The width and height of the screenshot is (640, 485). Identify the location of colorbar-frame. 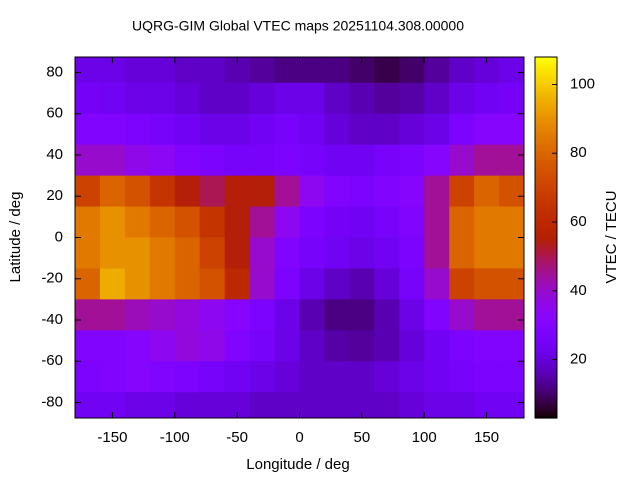
(546, 237).